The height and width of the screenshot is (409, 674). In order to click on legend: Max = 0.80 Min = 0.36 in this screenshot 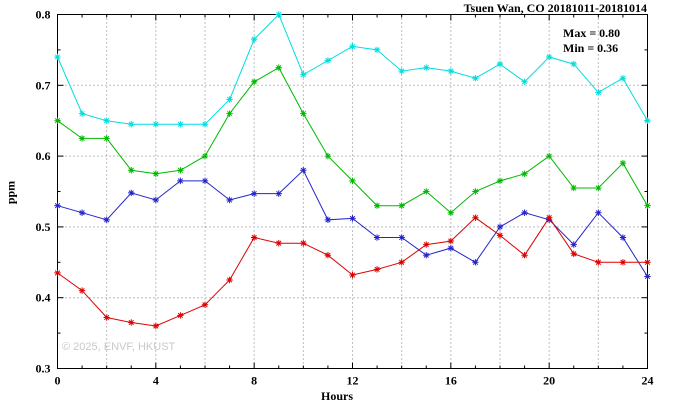, I will do `click(591, 41)`.